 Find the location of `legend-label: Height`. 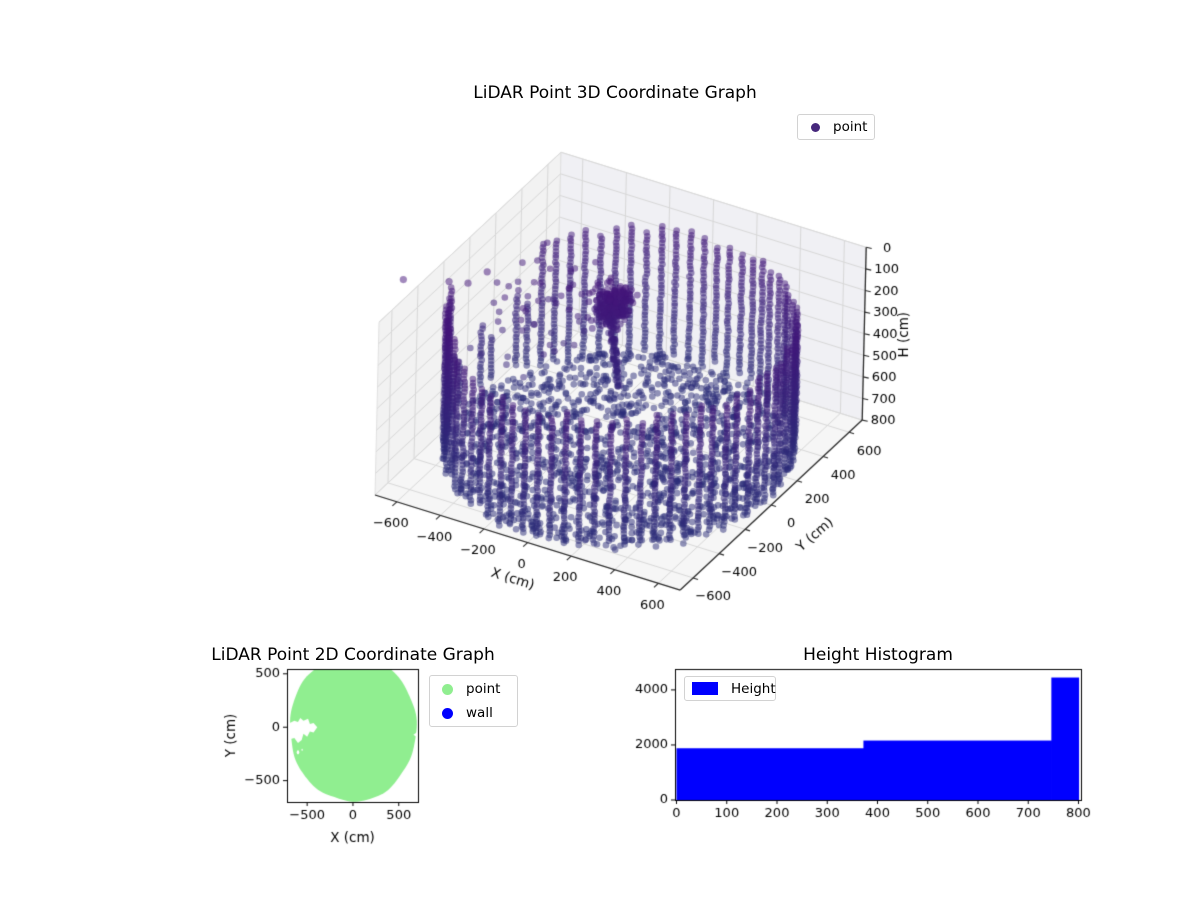

legend-label: Height is located at coordinates (753, 688).